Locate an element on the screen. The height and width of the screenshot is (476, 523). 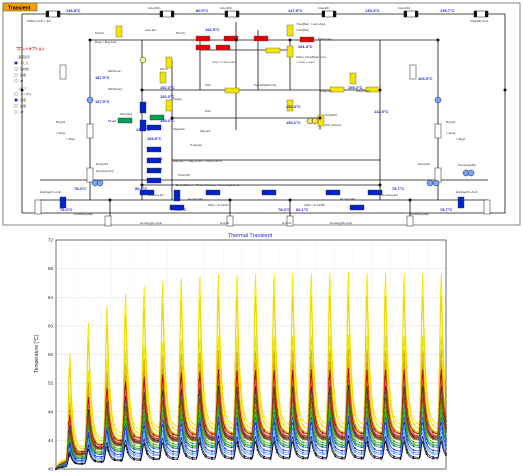
temp-label: 138.8°C is located at coordinates (143, 129).